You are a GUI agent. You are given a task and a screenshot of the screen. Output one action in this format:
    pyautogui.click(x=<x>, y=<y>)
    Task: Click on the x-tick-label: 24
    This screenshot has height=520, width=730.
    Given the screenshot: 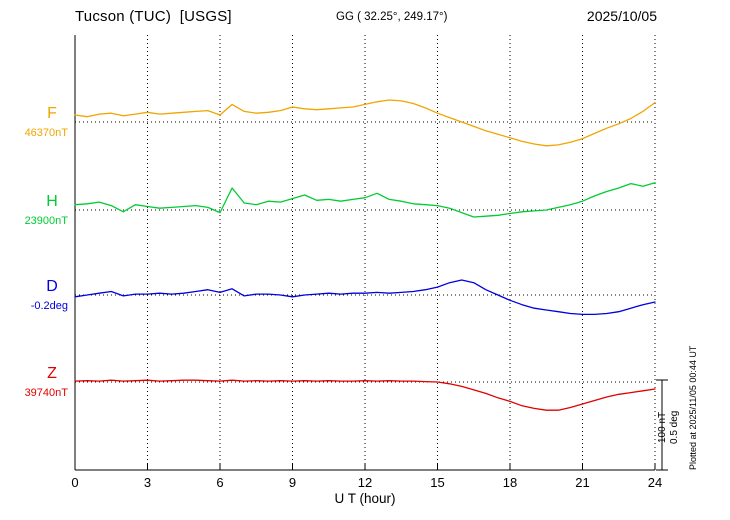 What is the action you would take?
    pyautogui.click(x=655, y=482)
    